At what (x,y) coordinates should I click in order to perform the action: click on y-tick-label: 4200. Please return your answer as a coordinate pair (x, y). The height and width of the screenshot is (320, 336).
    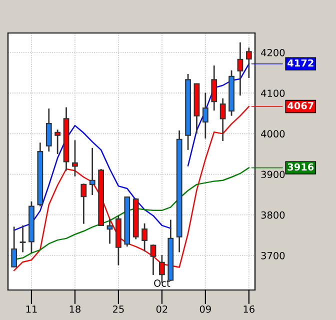
    Looking at the image, I should click on (273, 52).